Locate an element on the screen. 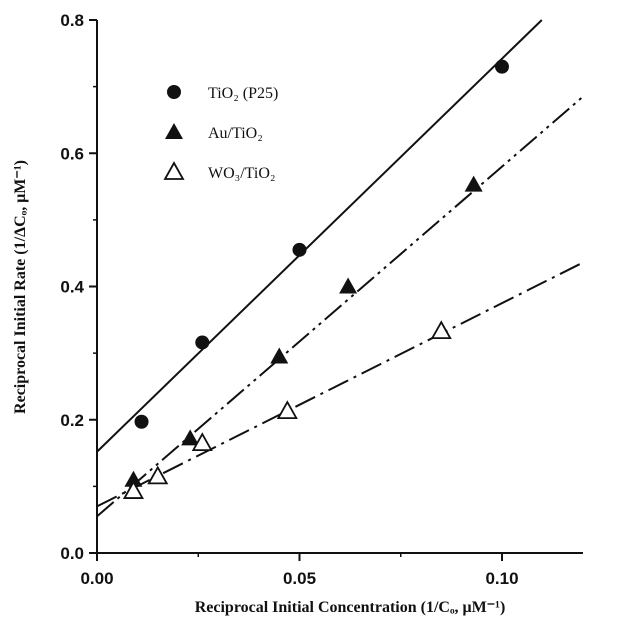 This screenshot has height=633, width=618. legend-marker-wo3-tio2 is located at coordinates (174, 170).